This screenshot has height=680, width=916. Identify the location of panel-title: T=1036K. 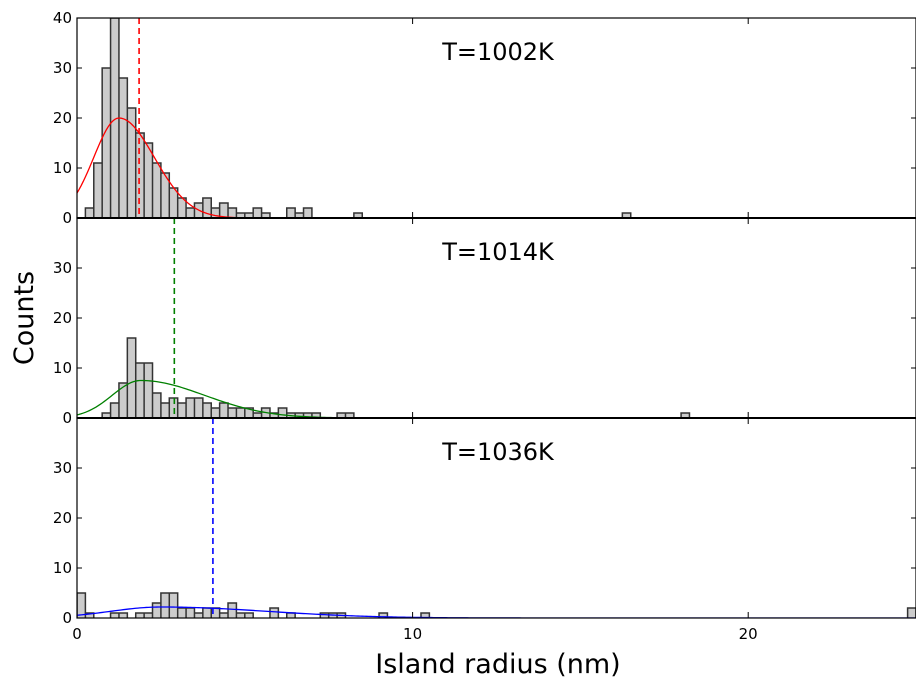
(498, 452).